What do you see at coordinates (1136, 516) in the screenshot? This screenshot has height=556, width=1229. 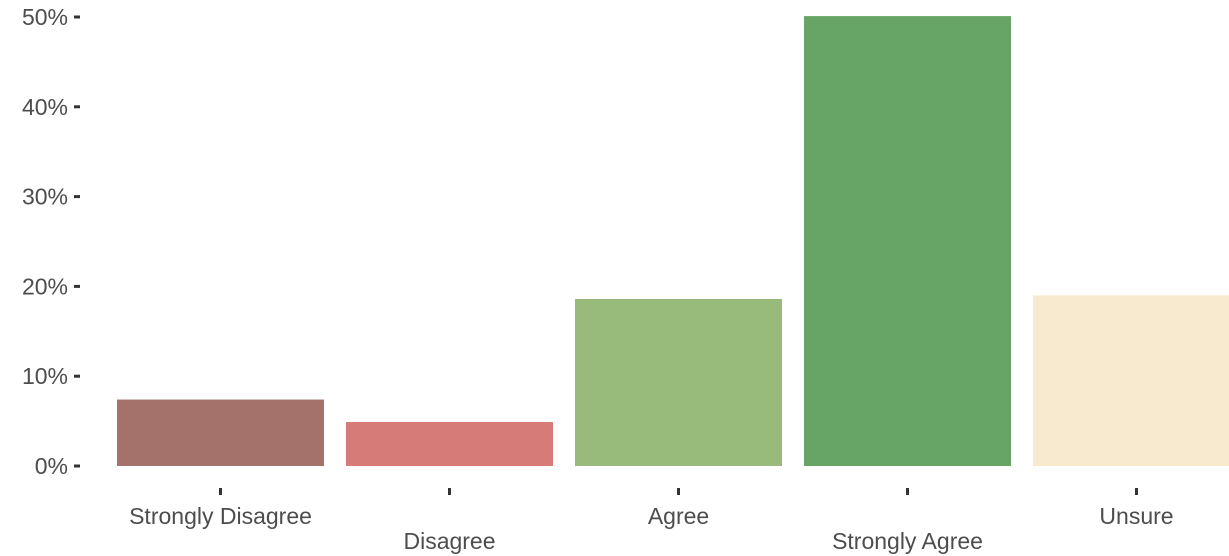 I see `x-tick-label: Unsure` at bounding box center [1136, 516].